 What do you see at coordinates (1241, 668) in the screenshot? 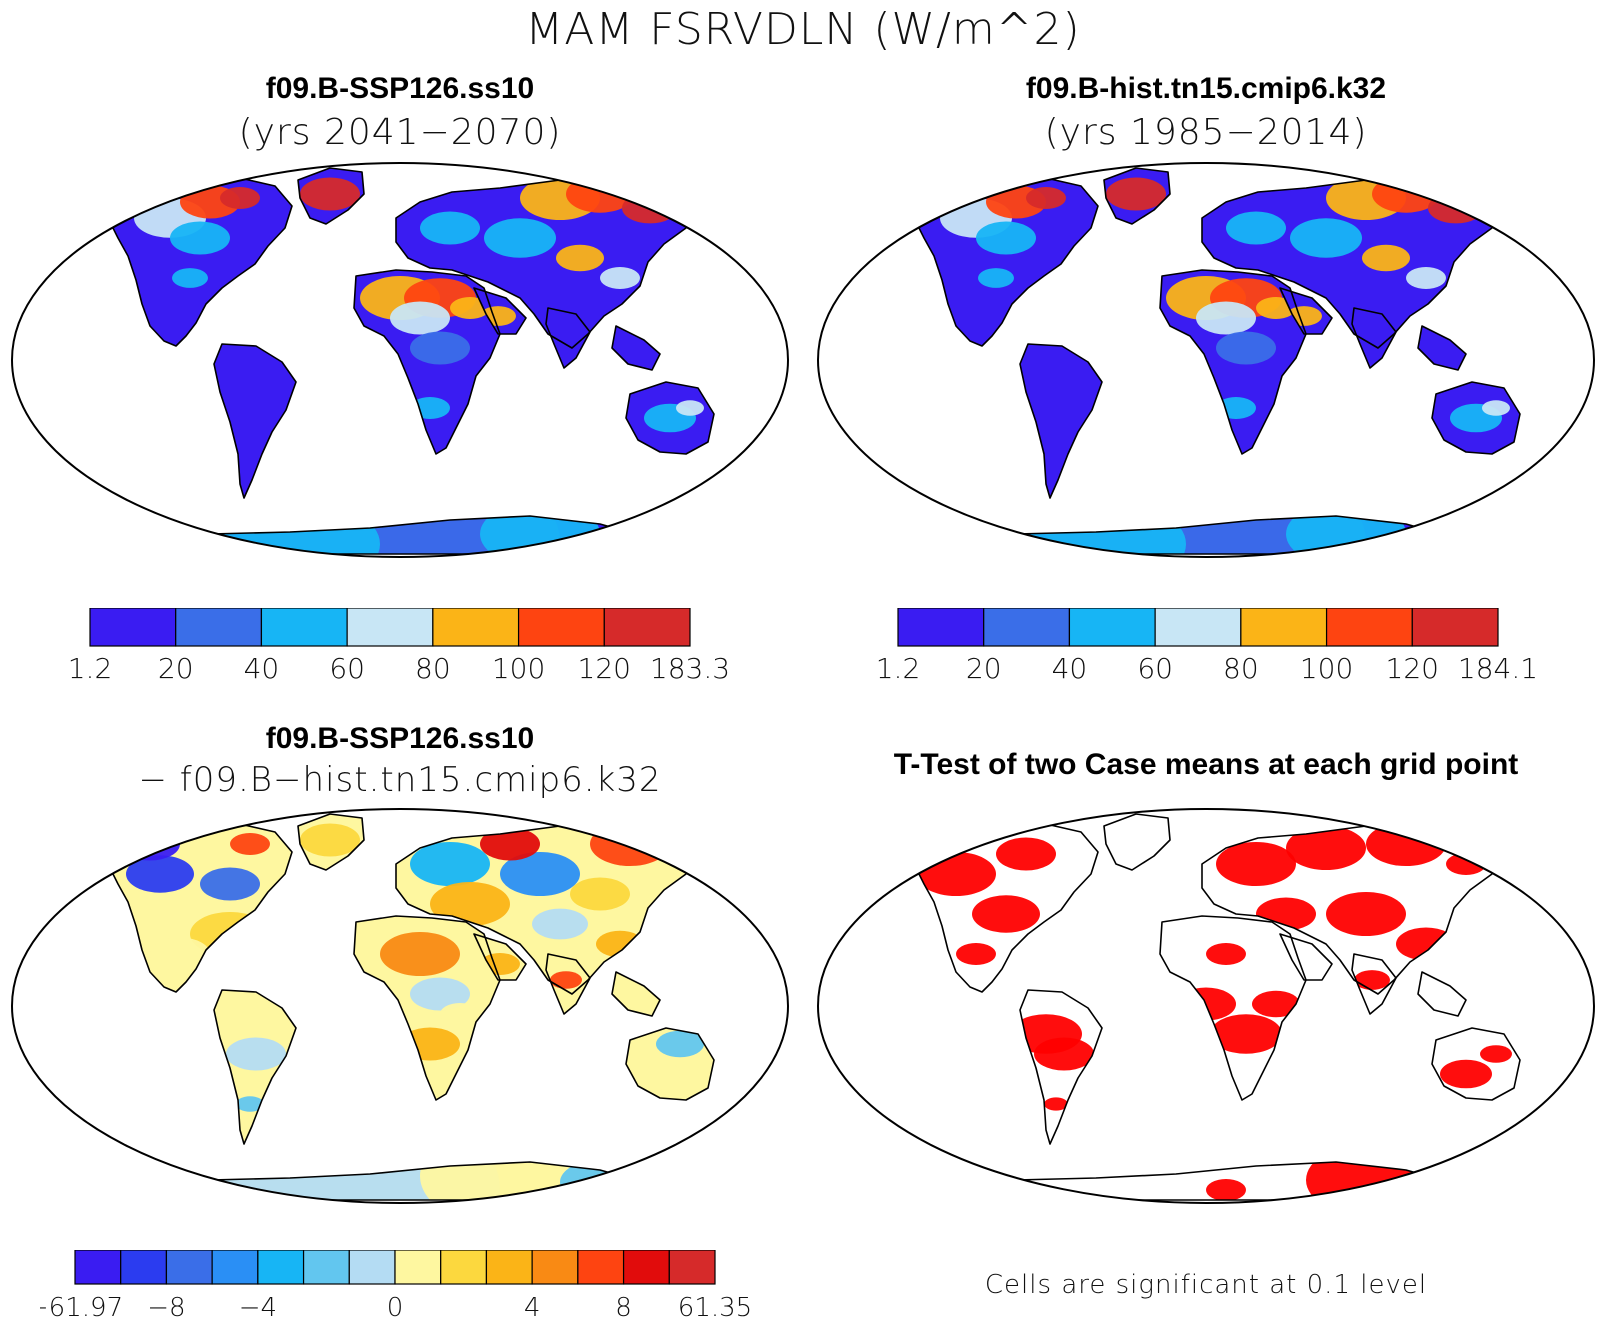
I see `colorbar-tick-label: 80` at bounding box center [1241, 668].